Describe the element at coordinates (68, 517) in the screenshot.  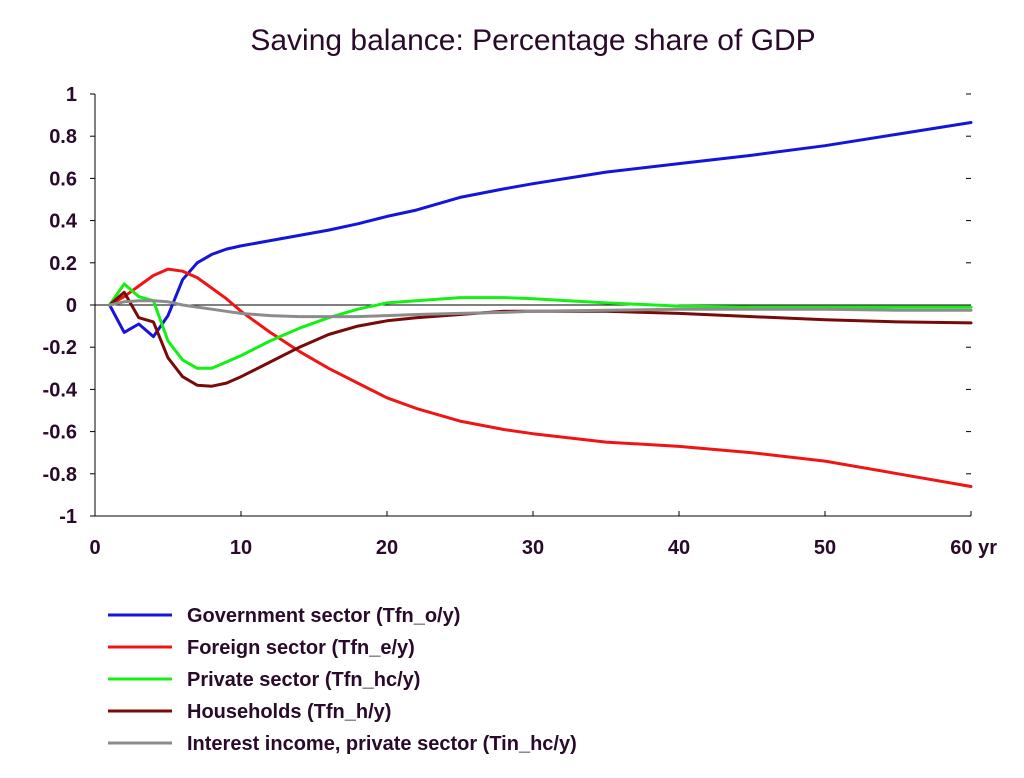
I see `y-tick-label: -1` at that location.